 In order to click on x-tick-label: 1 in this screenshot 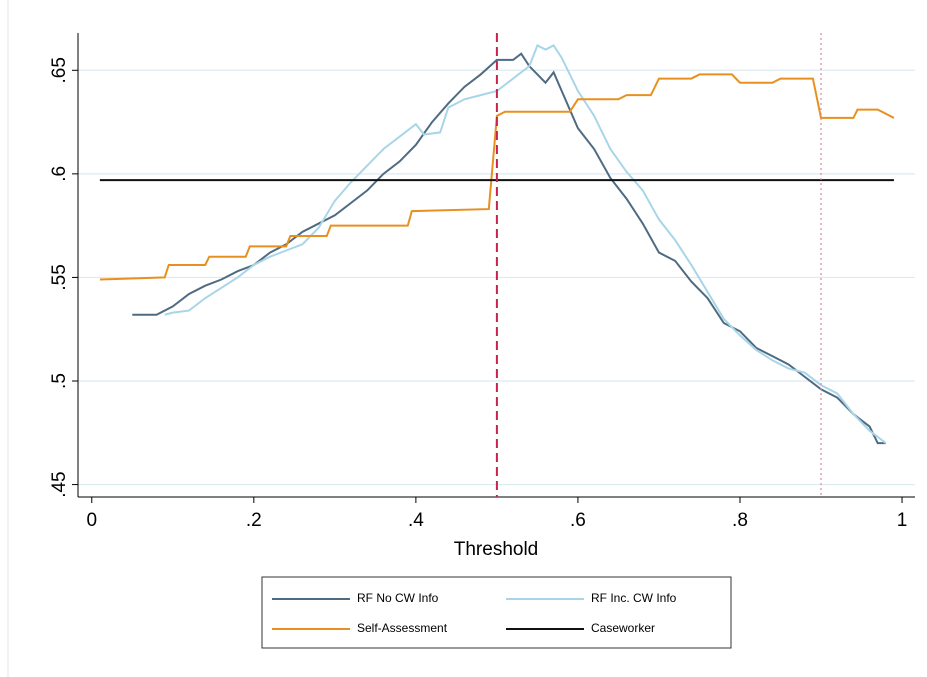, I will do `click(902, 520)`.